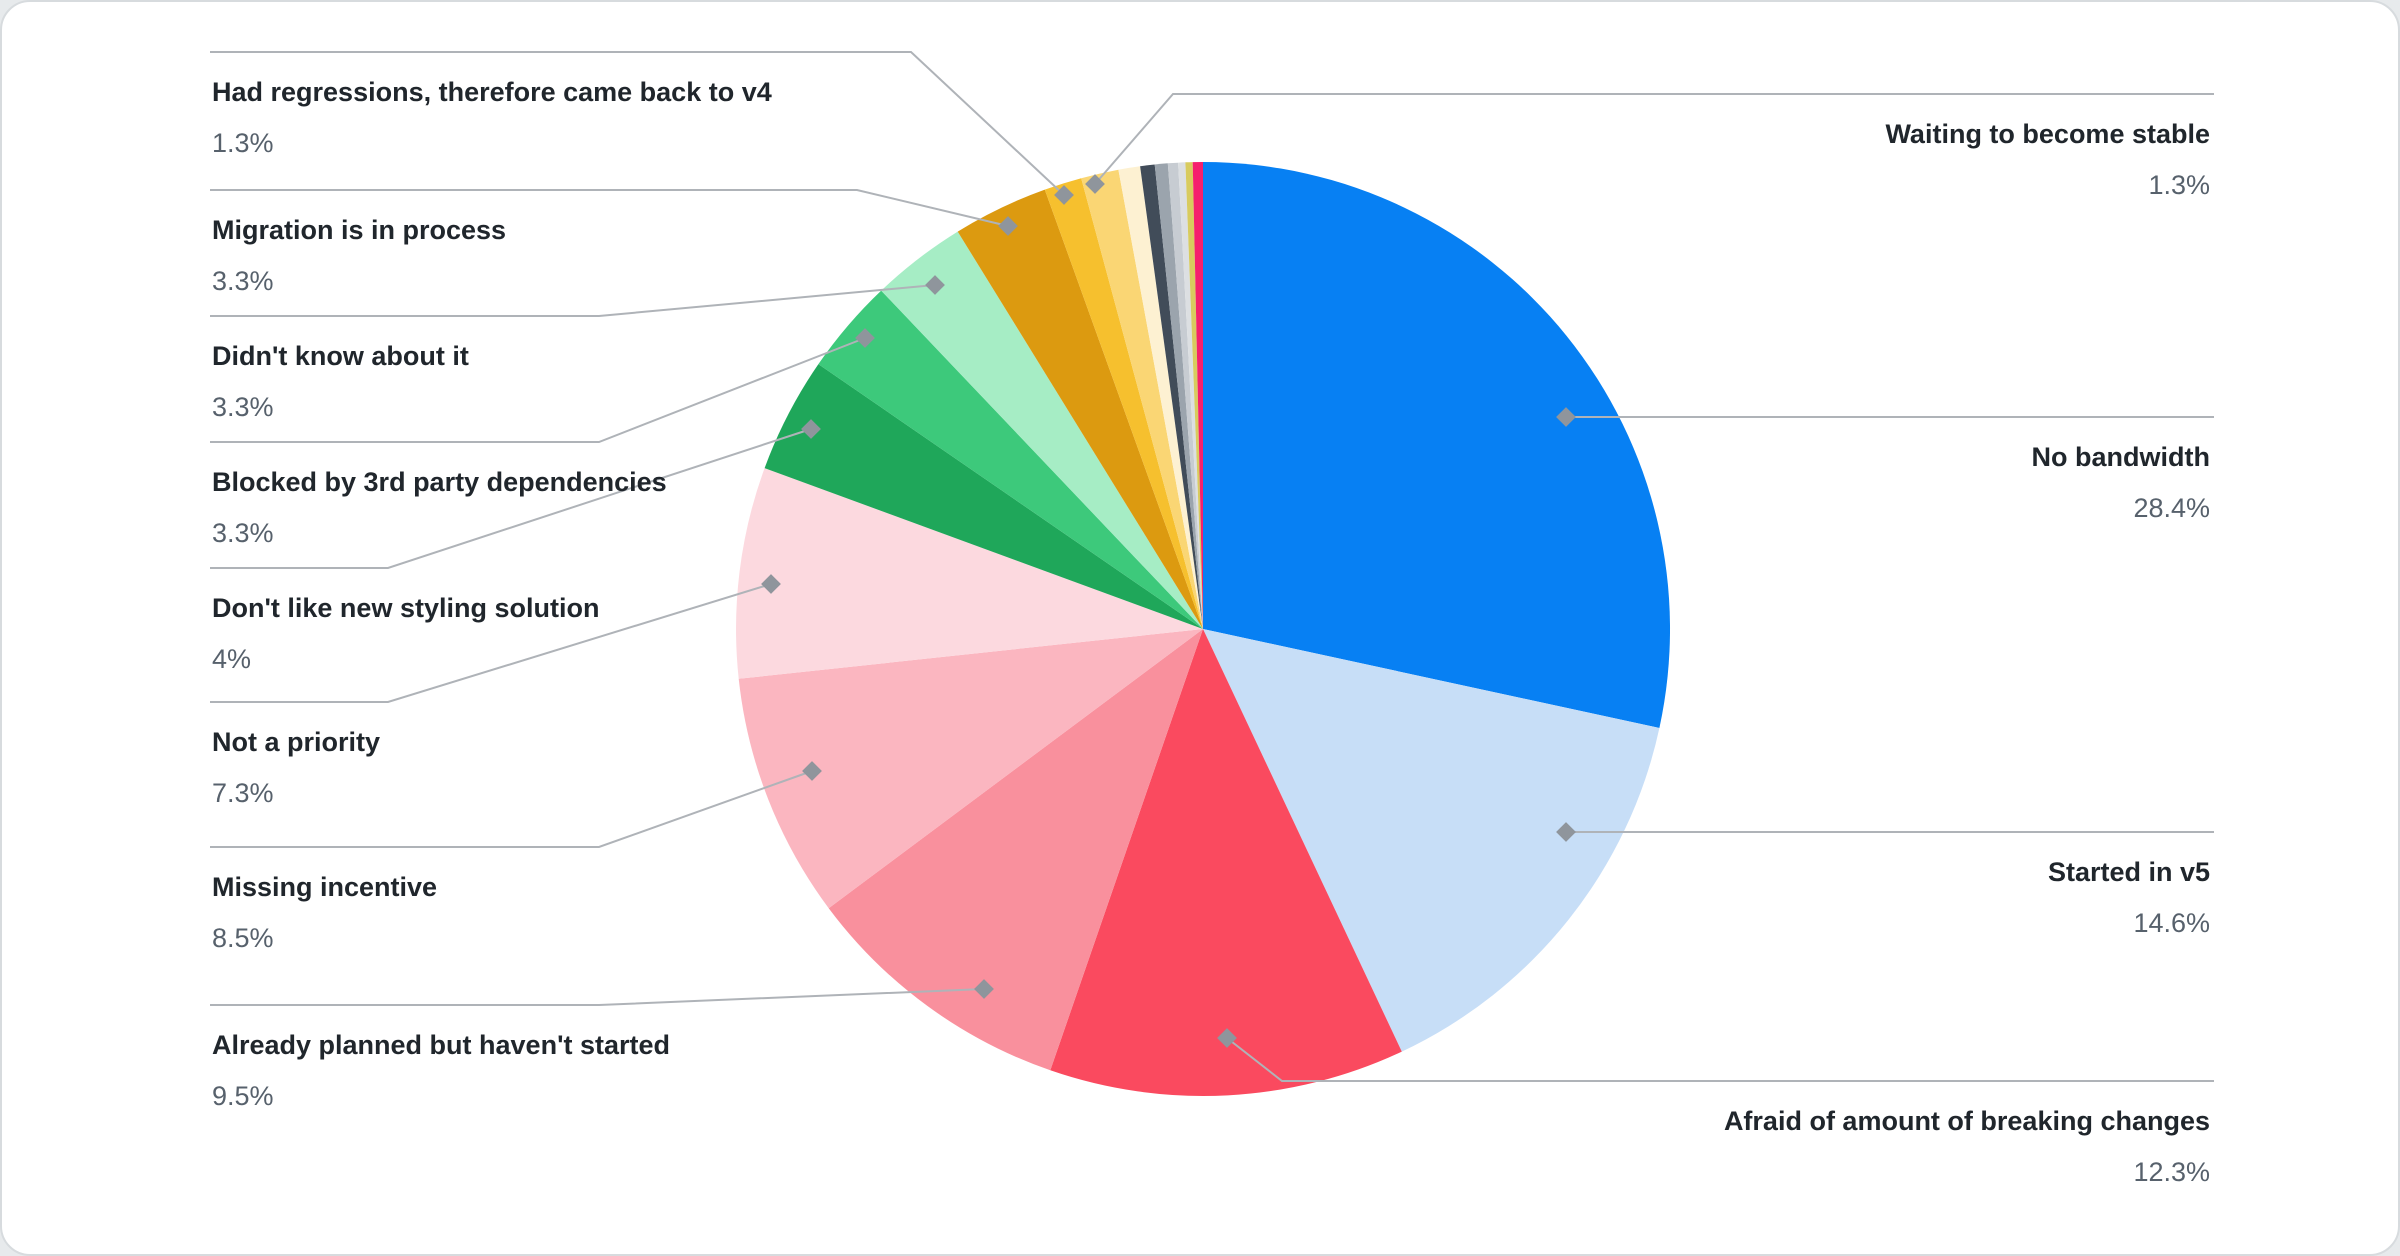 The width and height of the screenshot is (2400, 1256). I want to click on leader-line-afraid-breaking, so click(1720, 1059).